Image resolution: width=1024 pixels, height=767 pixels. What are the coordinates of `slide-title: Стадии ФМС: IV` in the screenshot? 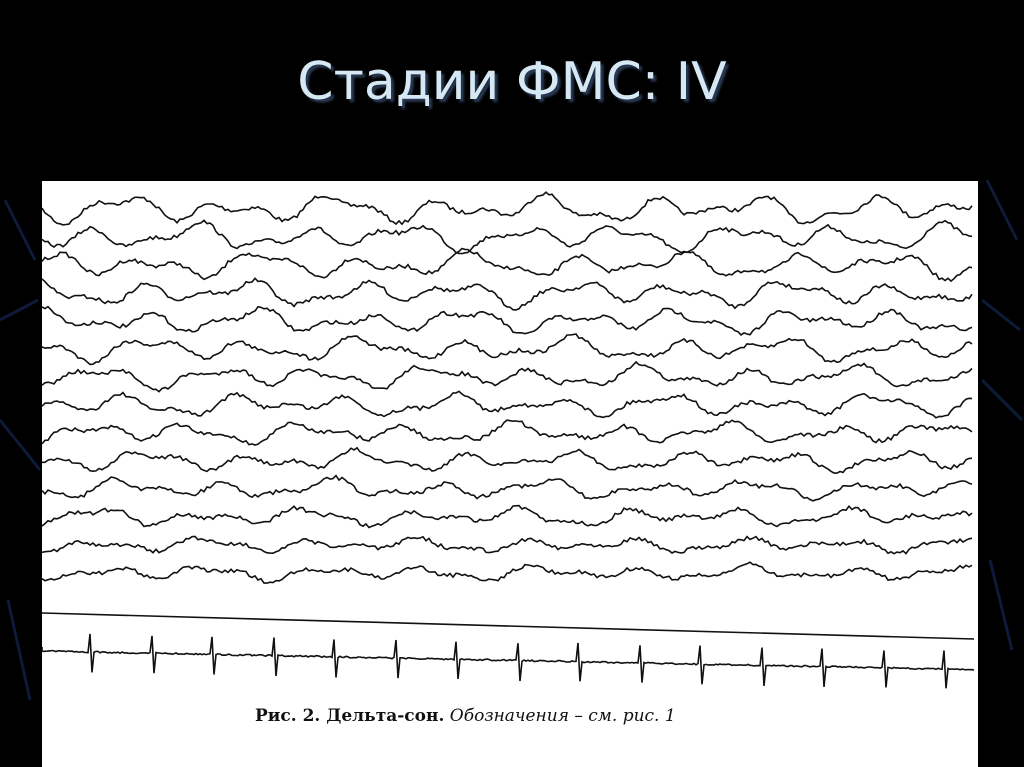 It's located at (512, 82).